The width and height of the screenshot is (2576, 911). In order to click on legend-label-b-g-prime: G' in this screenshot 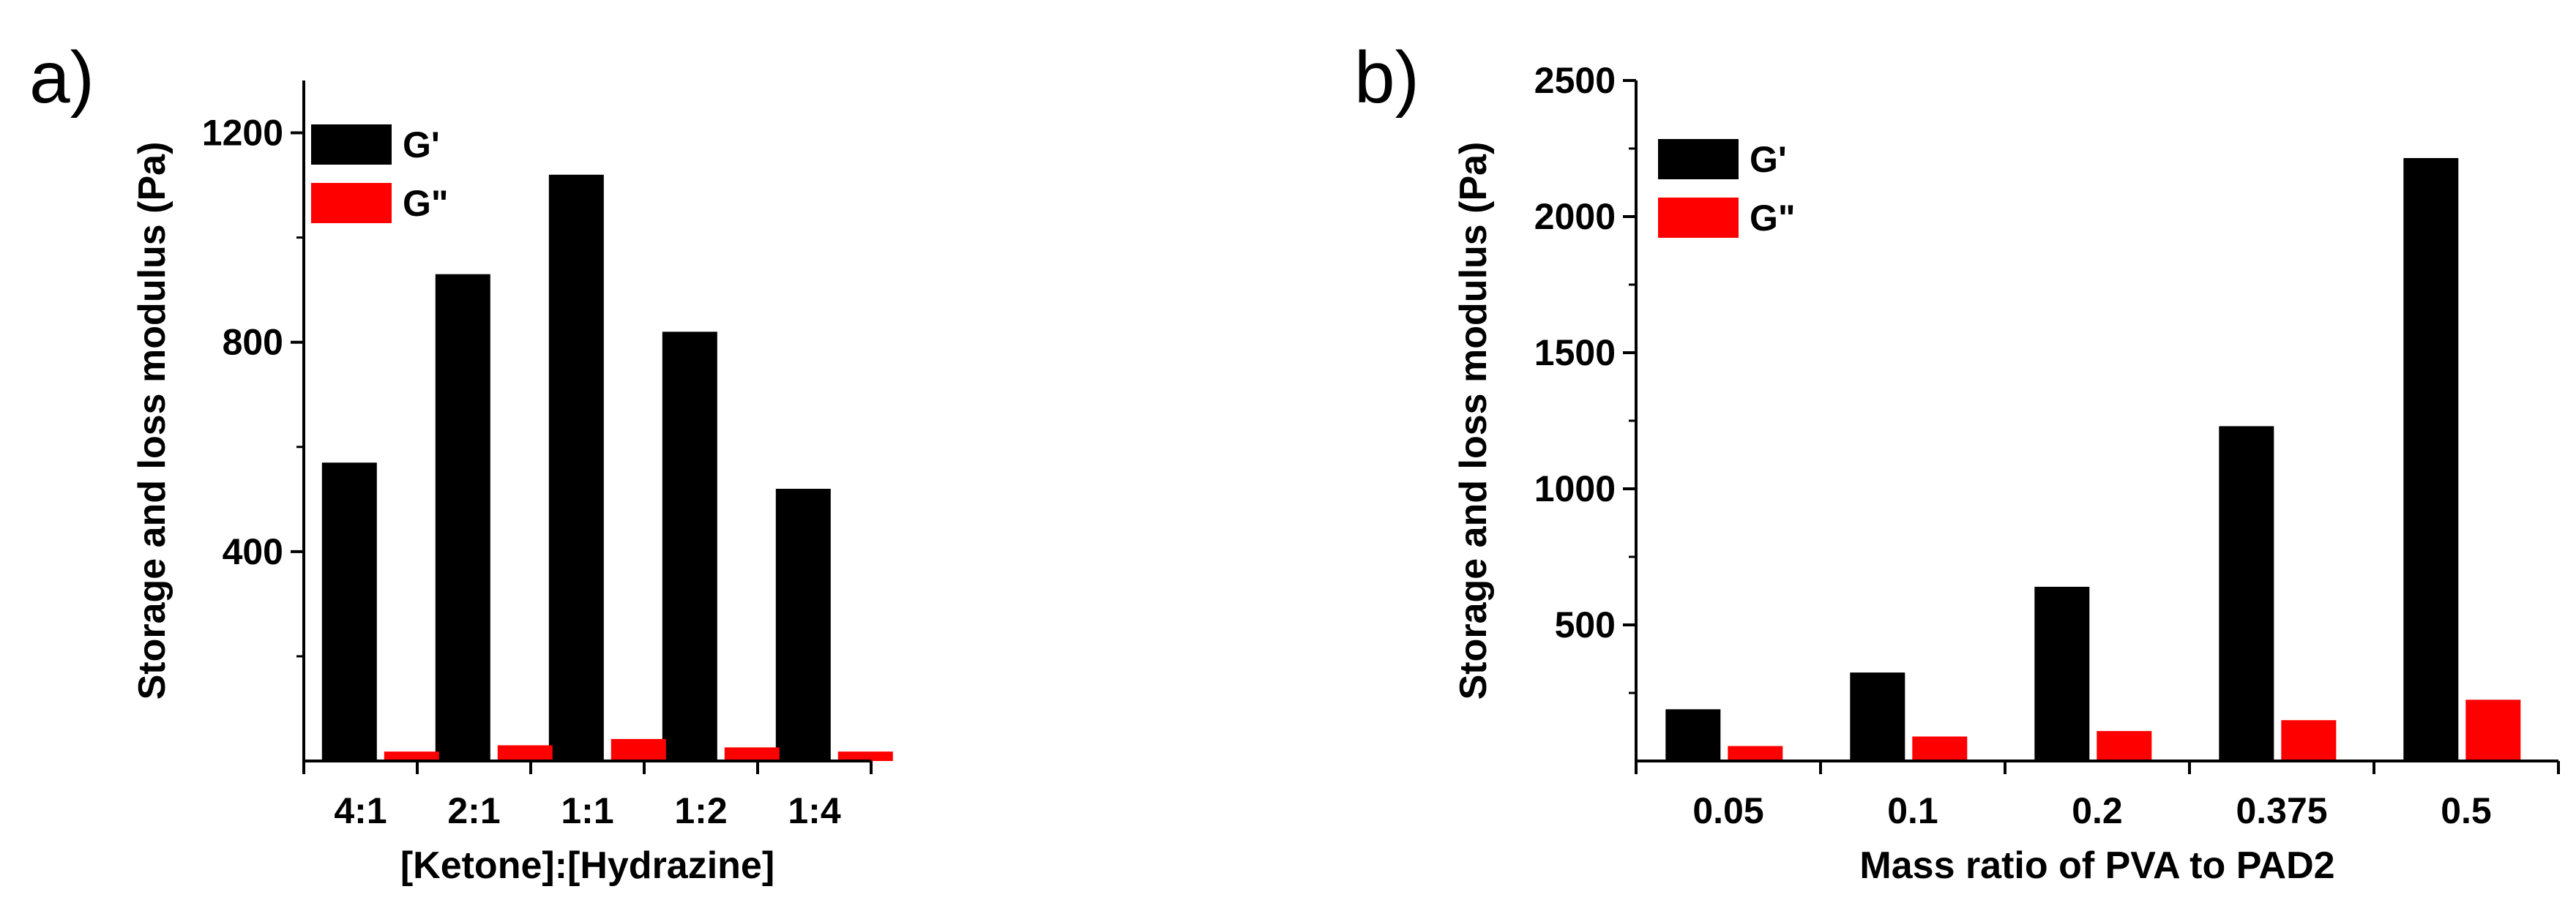, I will do `click(1768, 159)`.